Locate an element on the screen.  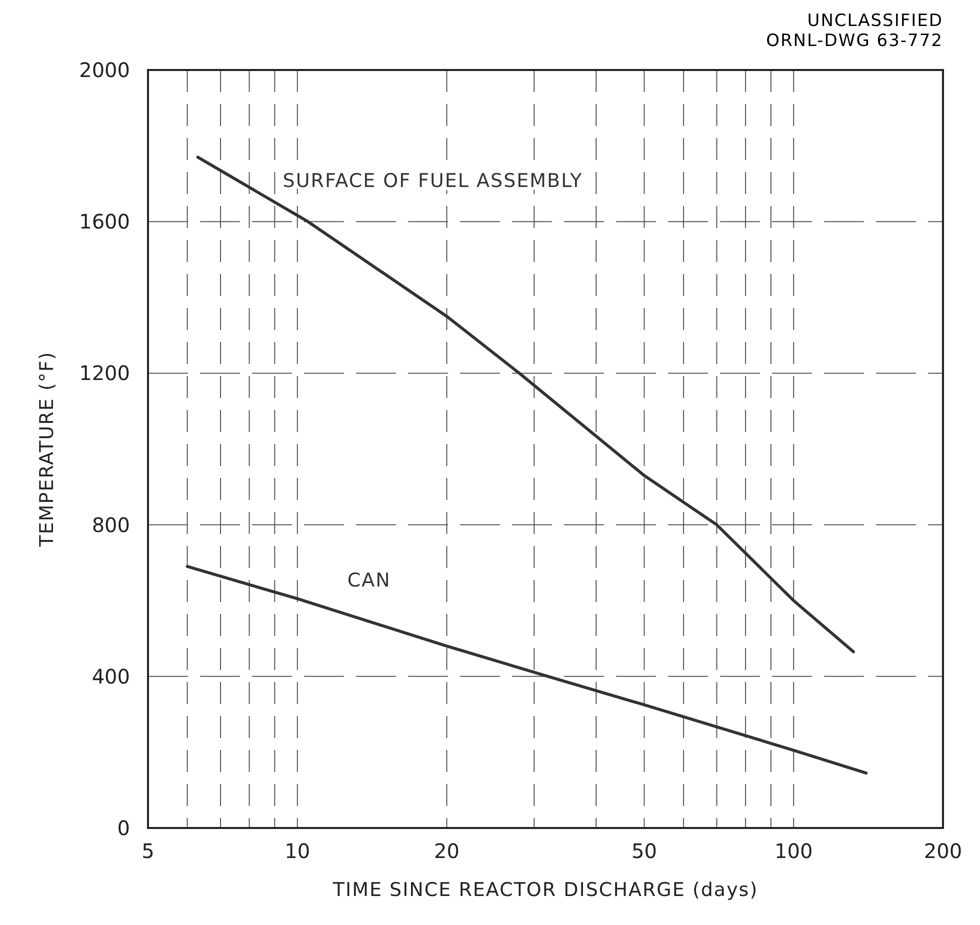
y-tick-label: 0 is located at coordinates (123, 828).